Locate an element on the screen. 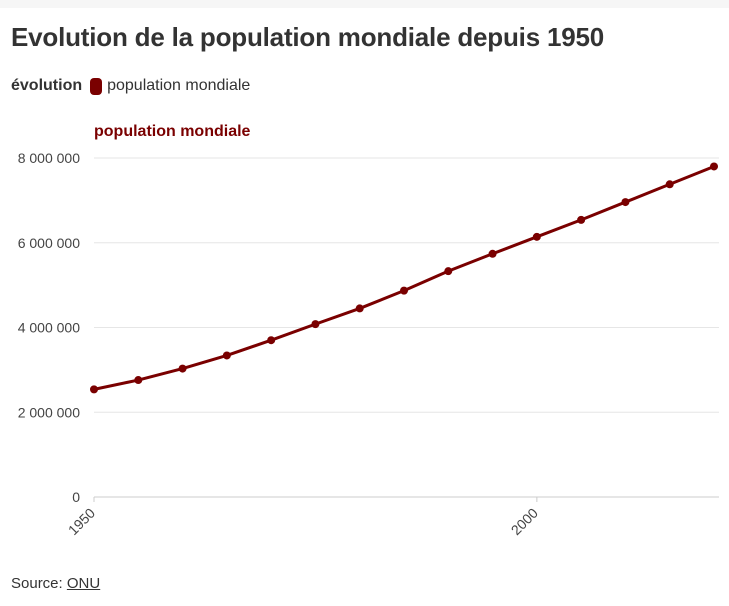 The image size is (729, 606). x-tick-label: 1950 is located at coordinates (81, 521).